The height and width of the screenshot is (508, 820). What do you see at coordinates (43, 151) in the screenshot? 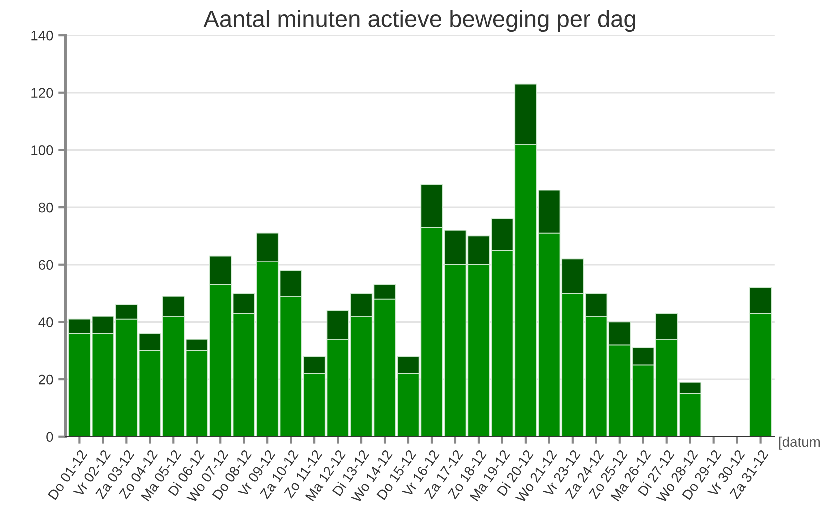
I see `y-tick-label: 100` at bounding box center [43, 151].